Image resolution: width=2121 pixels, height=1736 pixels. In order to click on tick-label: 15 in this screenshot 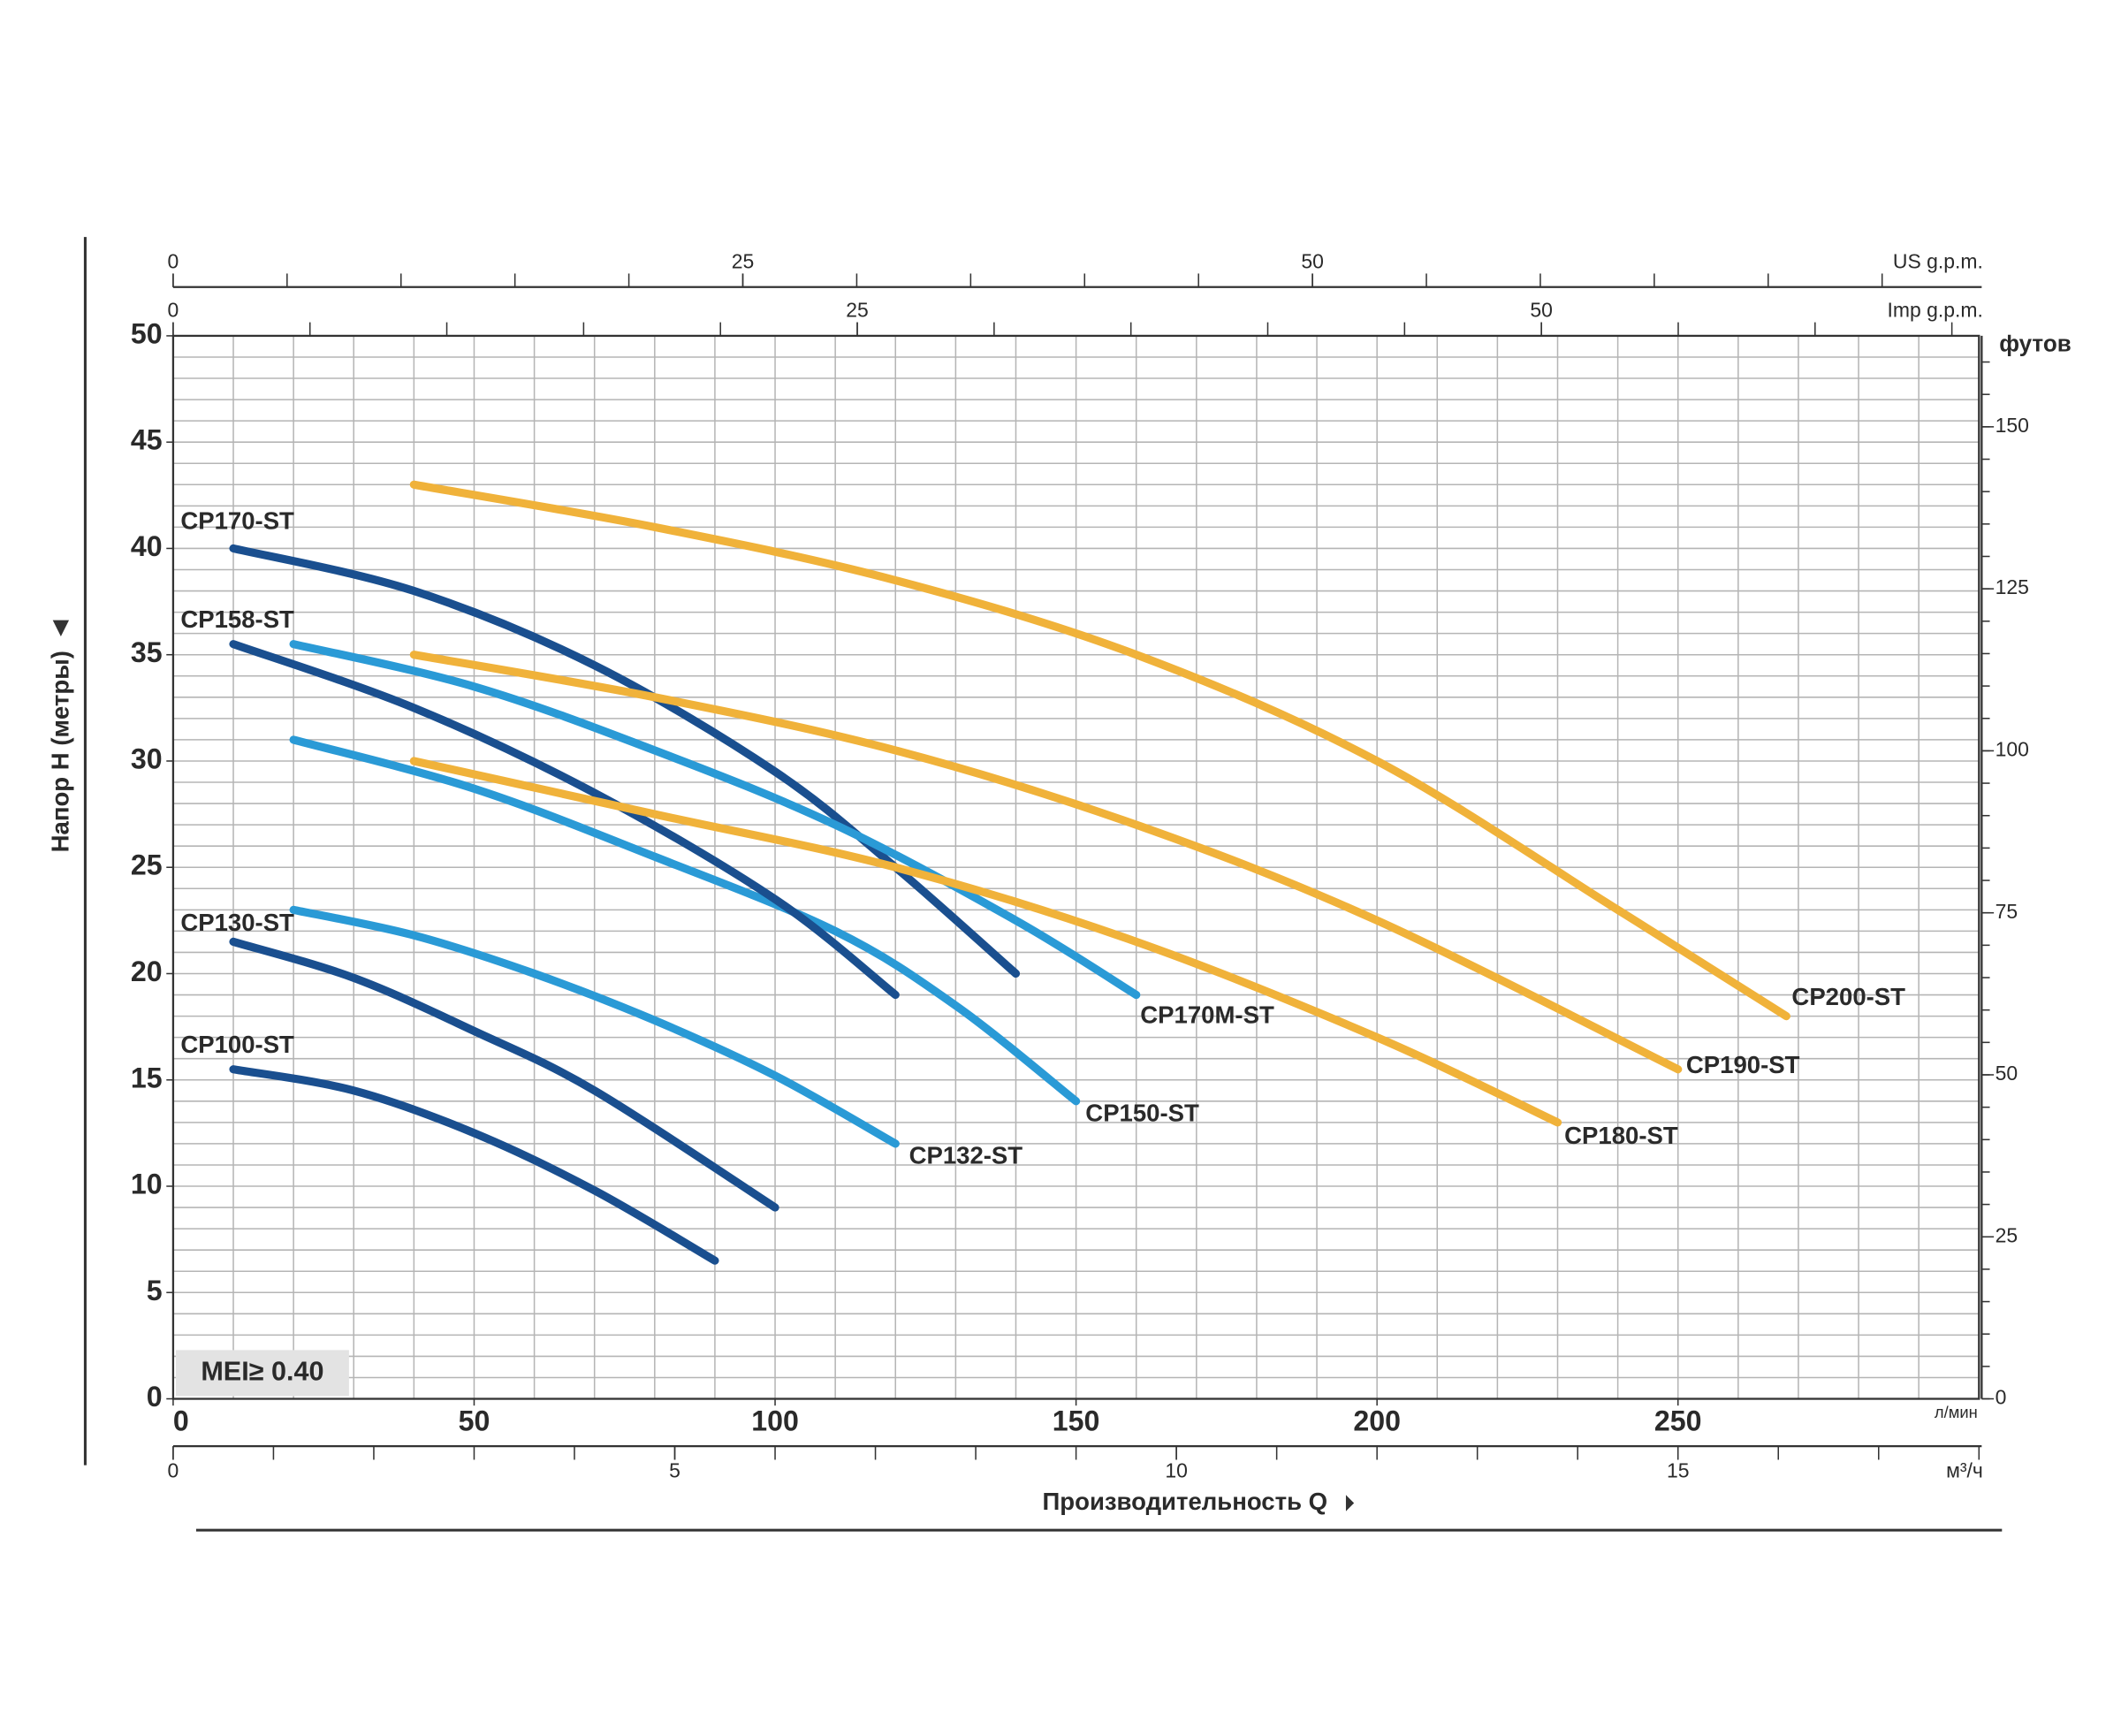, I will do `click(1679, 1470)`.